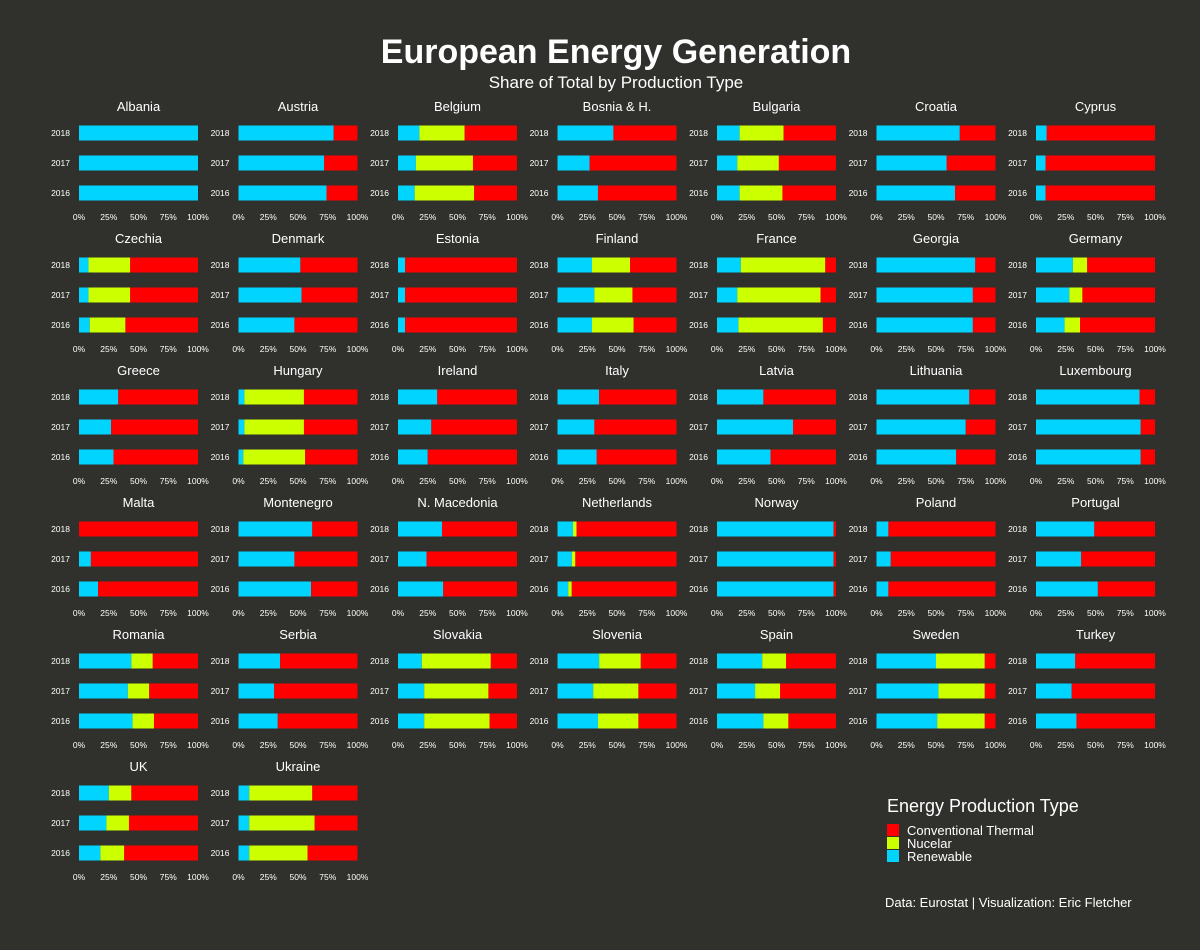 The image size is (1200, 950). What do you see at coordinates (298, 766) in the screenshot?
I see `panel-title: Ukraine` at bounding box center [298, 766].